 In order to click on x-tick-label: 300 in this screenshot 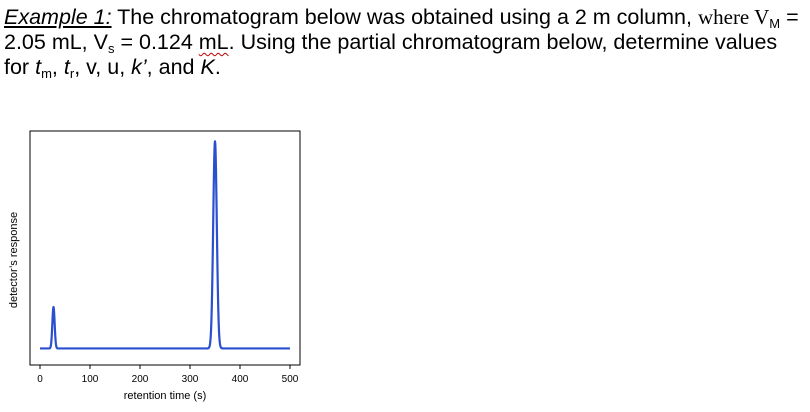, I will do `click(190, 379)`.